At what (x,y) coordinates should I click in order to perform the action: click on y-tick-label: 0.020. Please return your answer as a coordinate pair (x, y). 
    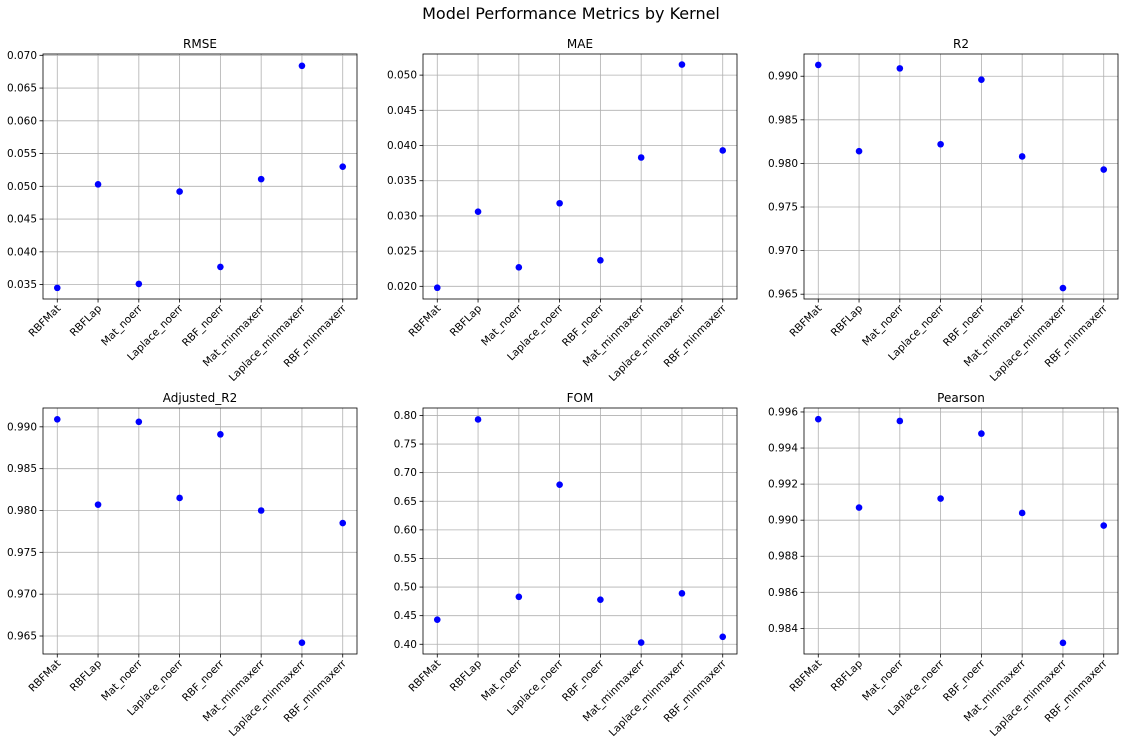
    Looking at the image, I should click on (402, 287).